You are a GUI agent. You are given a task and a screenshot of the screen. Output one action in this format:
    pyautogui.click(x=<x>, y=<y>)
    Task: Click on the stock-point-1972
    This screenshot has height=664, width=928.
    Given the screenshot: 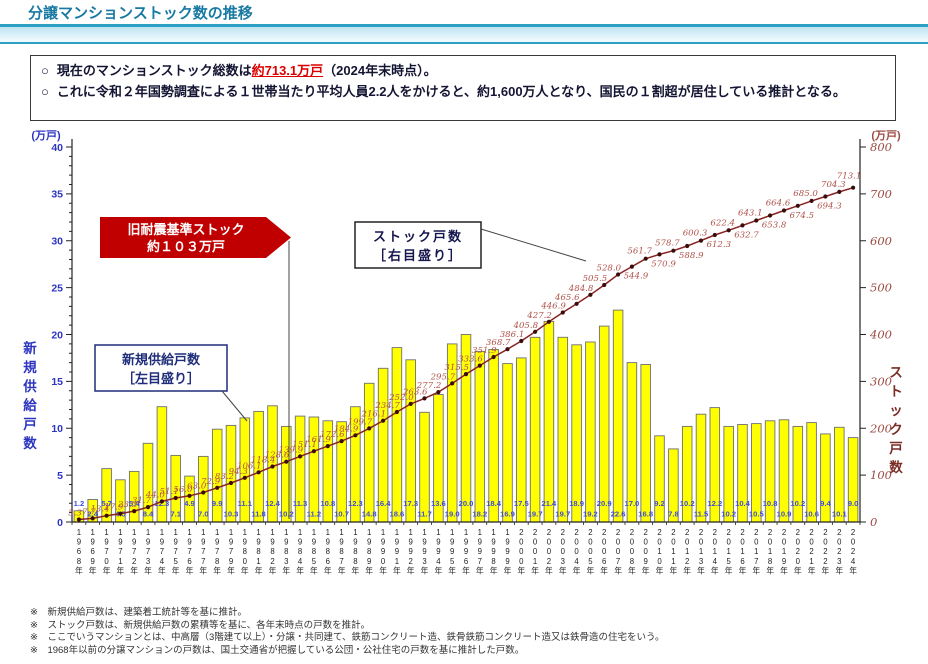 What is the action you would take?
    pyautogui.click(x=134, y=511)
    